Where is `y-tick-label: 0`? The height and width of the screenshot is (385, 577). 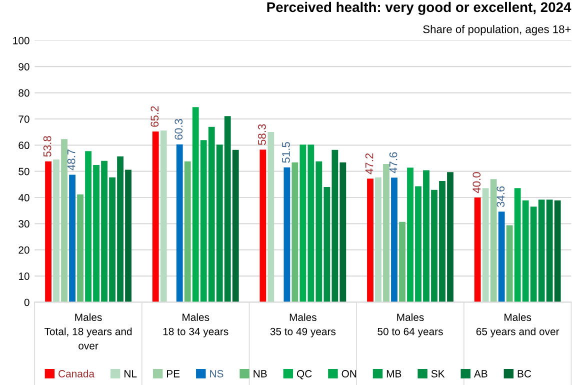
y-tick-label: 0 is located at coordinates (27, 302).